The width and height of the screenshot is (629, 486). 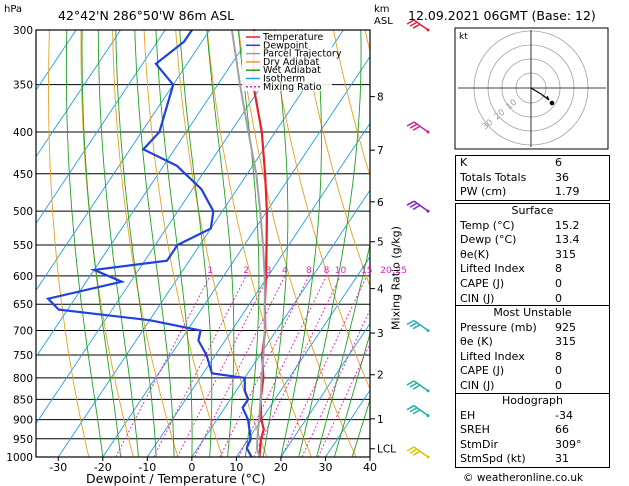 What do you see at coordinates (565, 342) in the screenshot?
I see `most-unstable-value: 315` at bounding box center [565, 342].